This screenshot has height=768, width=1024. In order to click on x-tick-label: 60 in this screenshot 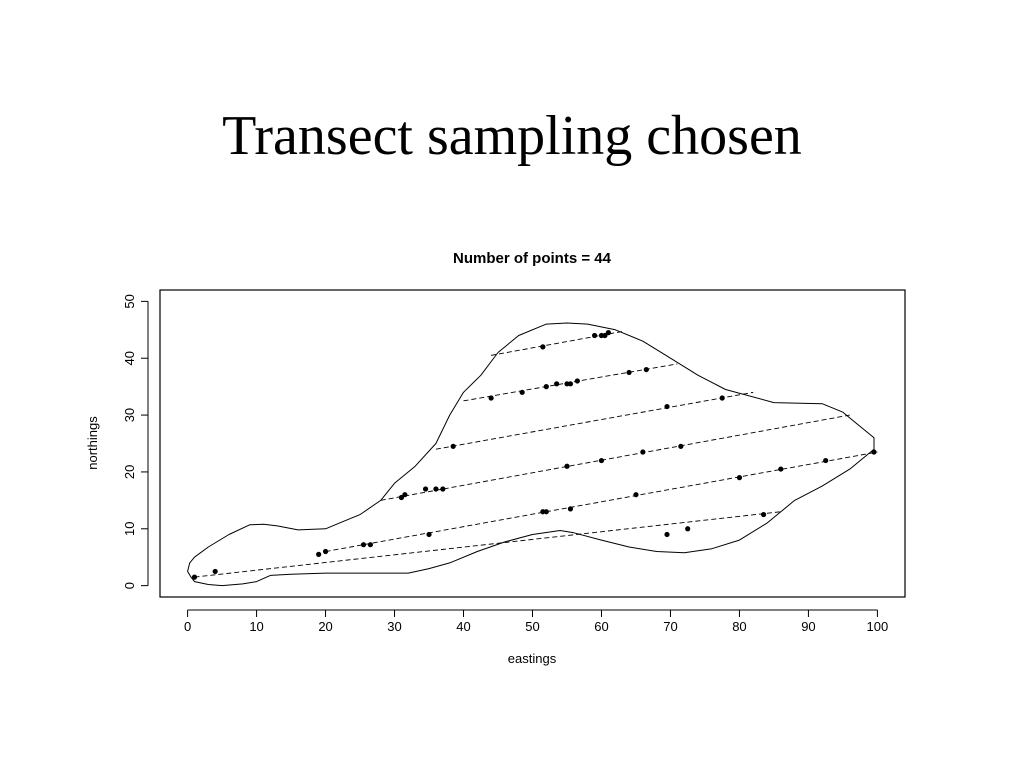, I will do `click(601, 626)`.